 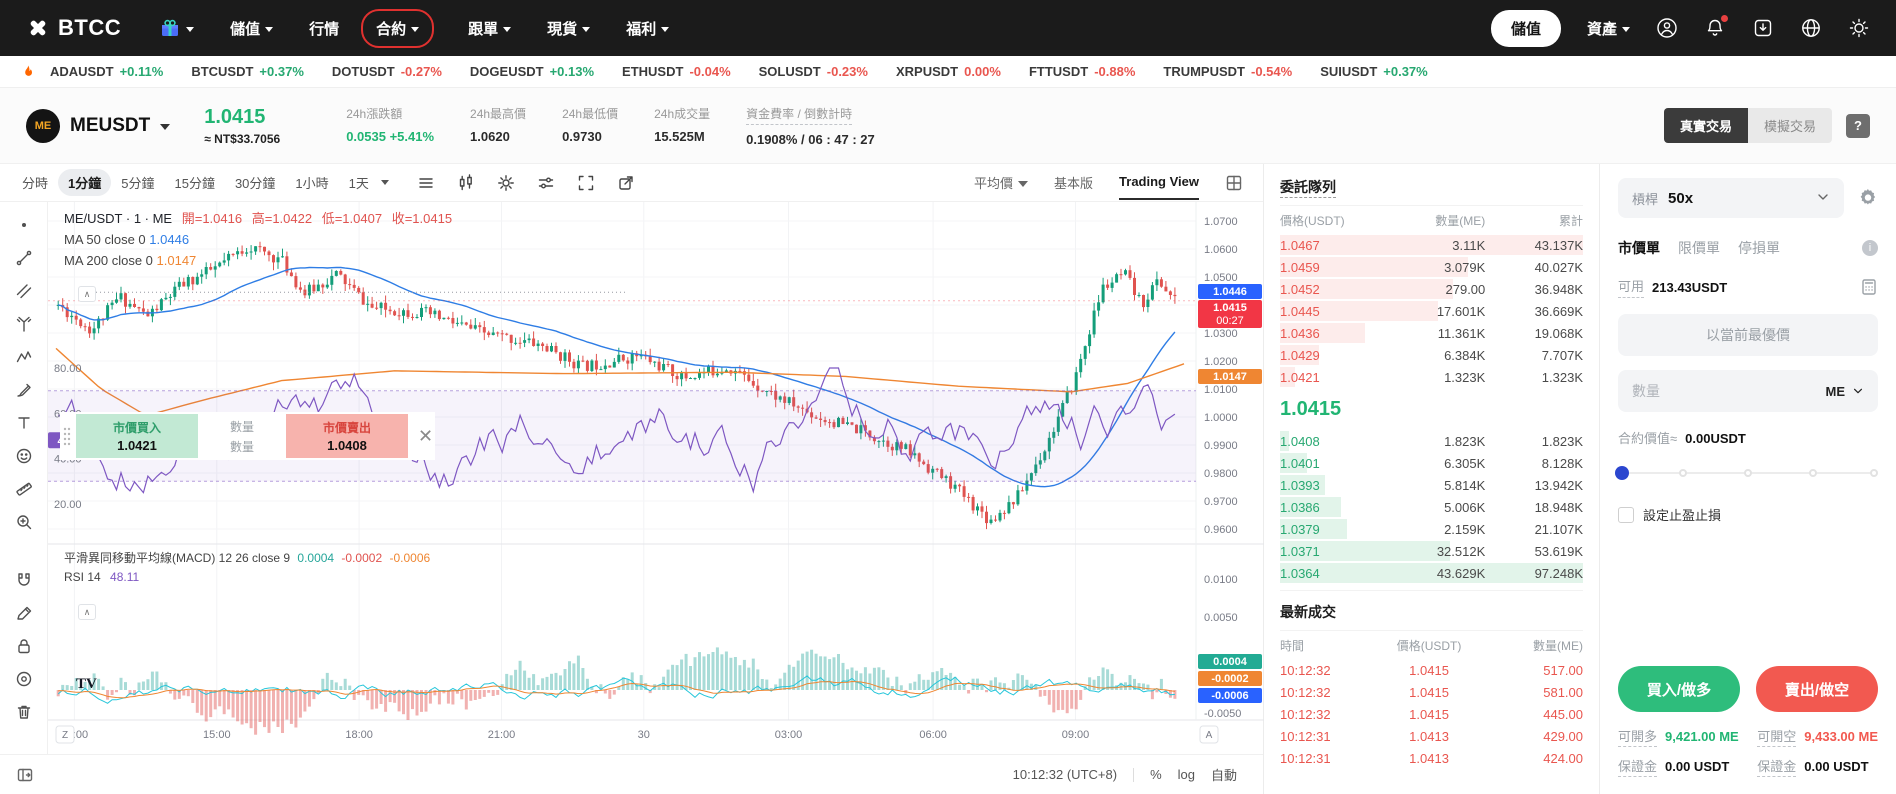 I want to click on deposit-button: 儲值, so click(x=1525, y=28).